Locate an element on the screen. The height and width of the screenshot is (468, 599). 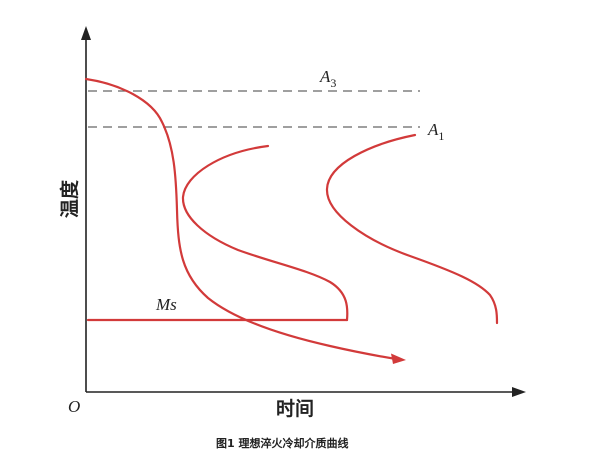
ms-label: Ms is located at coordinates (166, 304).